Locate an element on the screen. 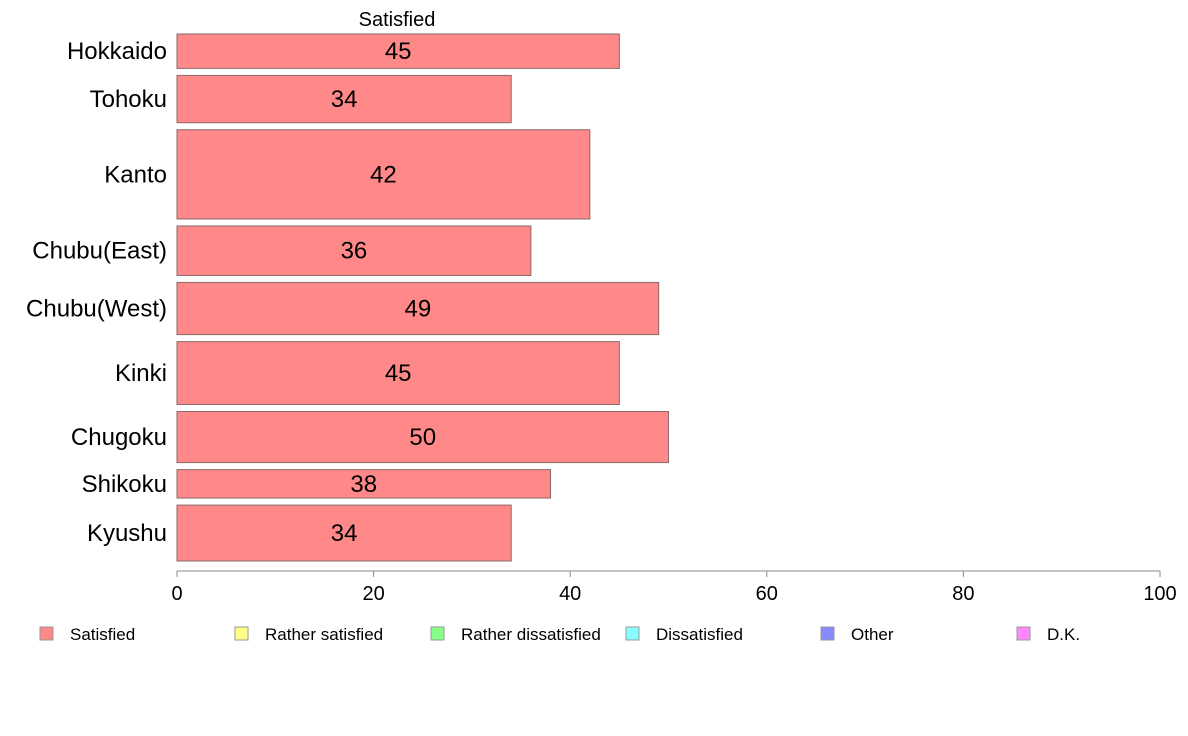 This screenshot has width=1188, height=736. data-label: 49 is located at coordinates (417, 309).